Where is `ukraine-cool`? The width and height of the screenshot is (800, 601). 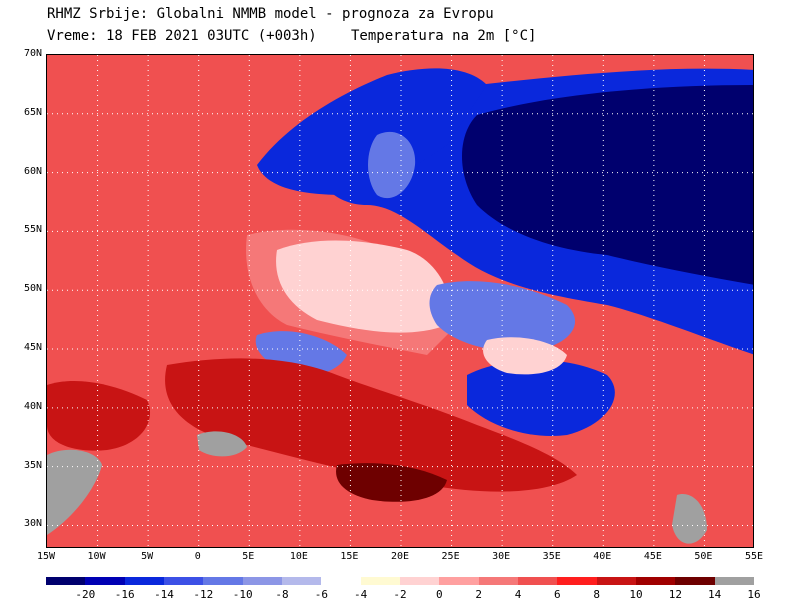
ukraine-cool is located at coordinates (502, 316).